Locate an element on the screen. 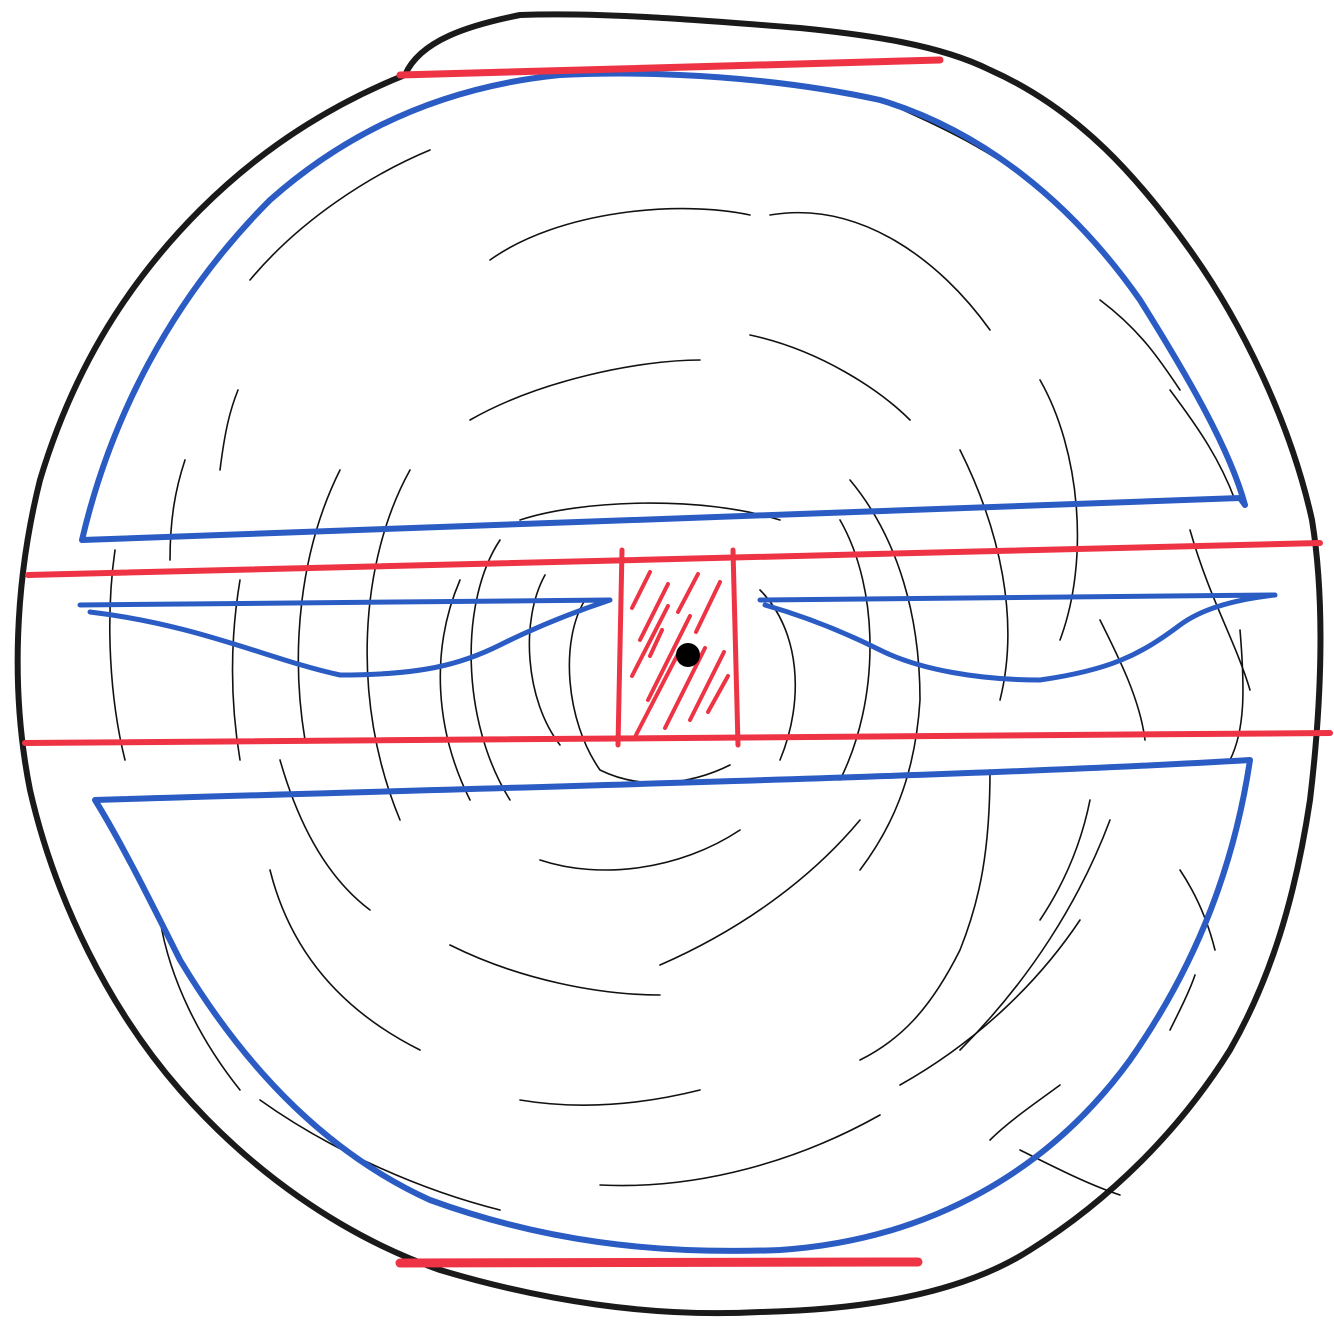 Image resolution: width=1334 pixels, height=1330 pixels. center-box-right-side is located at coordinates (735, 647).